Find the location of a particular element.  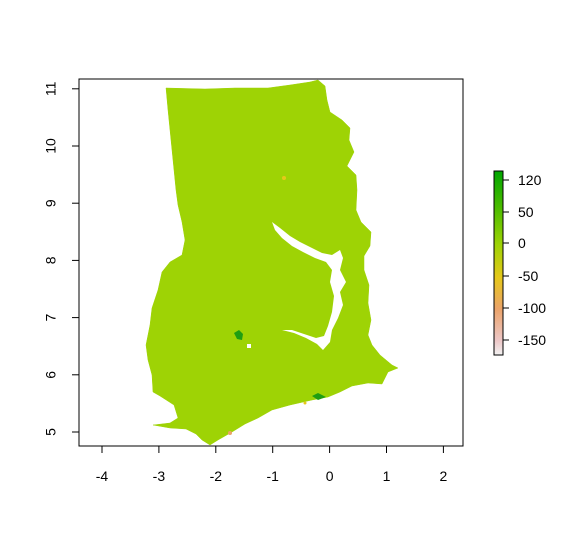

legend-colorbar is located at coordinates (498, 263).